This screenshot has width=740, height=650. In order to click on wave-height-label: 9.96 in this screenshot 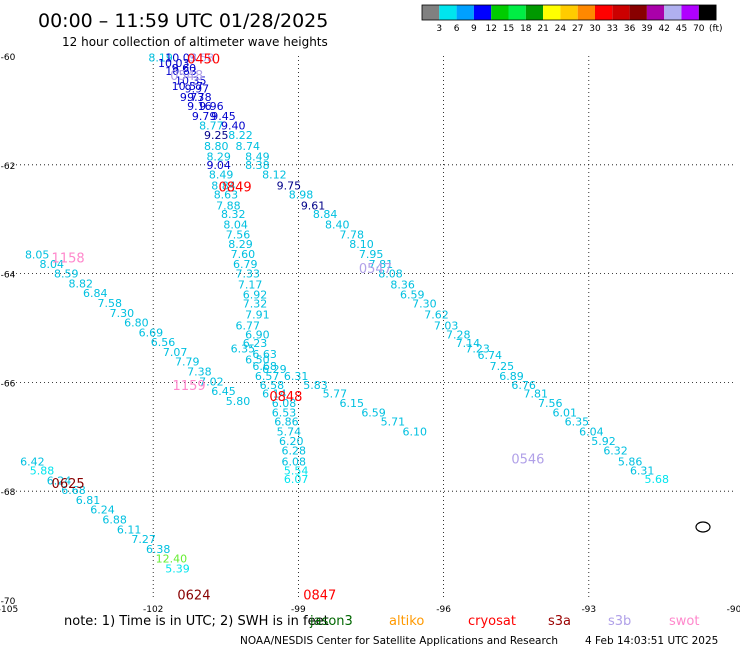, I will do `click(211, 106)`.